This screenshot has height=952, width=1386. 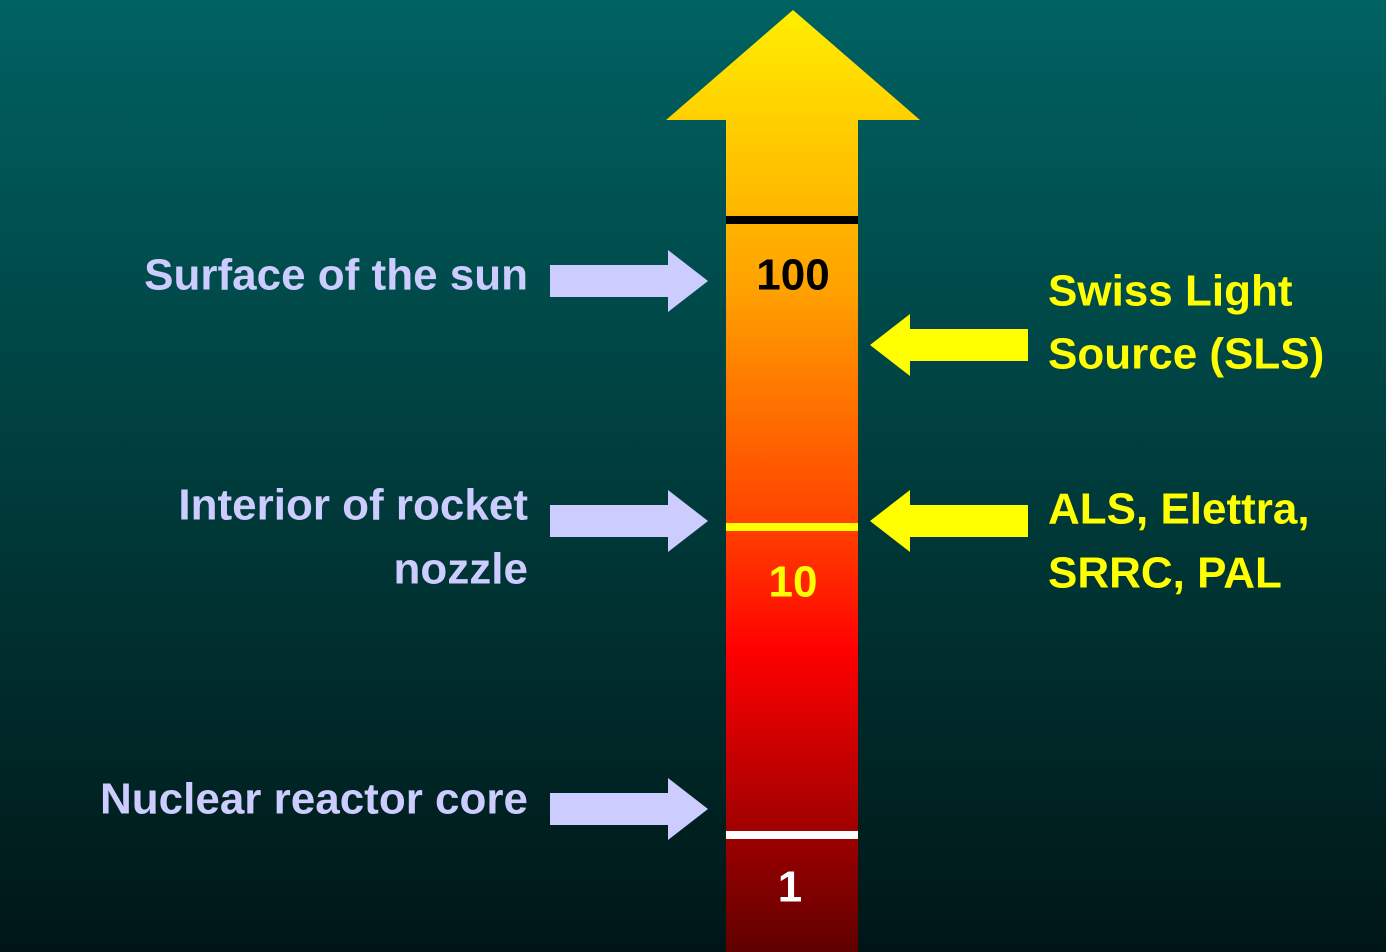 I want to click on left-label: Nuclear reactor core, so click(x=314, y=799).